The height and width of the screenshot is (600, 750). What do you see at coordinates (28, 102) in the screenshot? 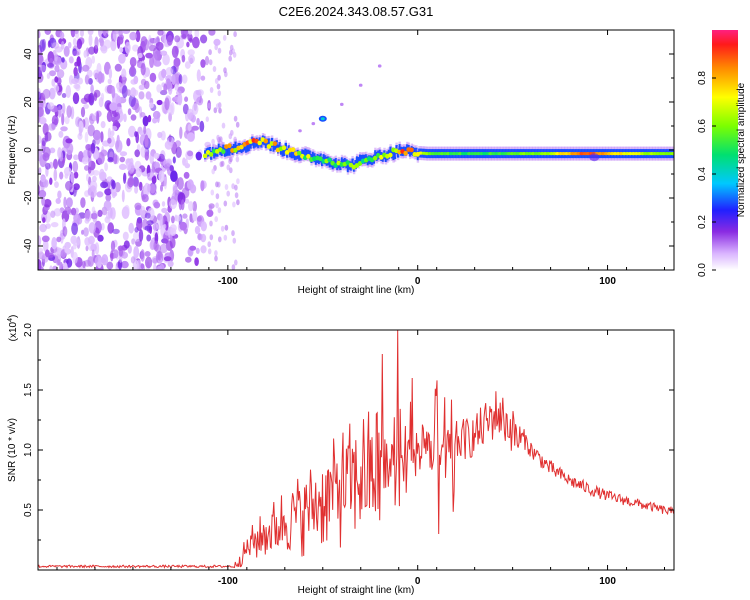
I see `spectrogram-ytick-label: 20` at bounding box center [28, 102].